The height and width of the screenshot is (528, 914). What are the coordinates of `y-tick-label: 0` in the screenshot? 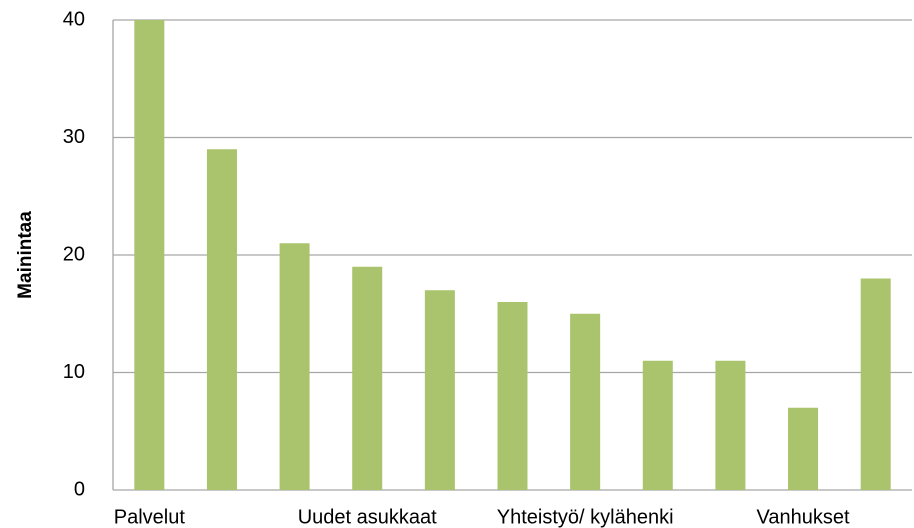 It's located at (79, 489).